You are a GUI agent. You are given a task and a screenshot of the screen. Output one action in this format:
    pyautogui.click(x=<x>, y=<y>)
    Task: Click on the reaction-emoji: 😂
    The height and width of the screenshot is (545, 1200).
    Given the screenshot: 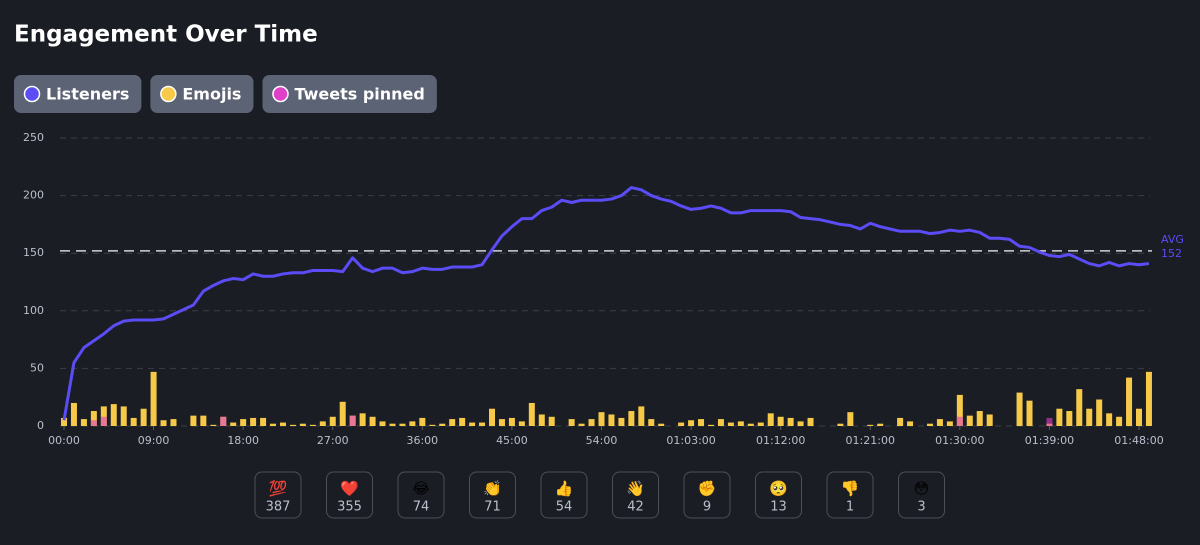 What is the action you would take?
    pyautogui.click(x=421, y=489)
    